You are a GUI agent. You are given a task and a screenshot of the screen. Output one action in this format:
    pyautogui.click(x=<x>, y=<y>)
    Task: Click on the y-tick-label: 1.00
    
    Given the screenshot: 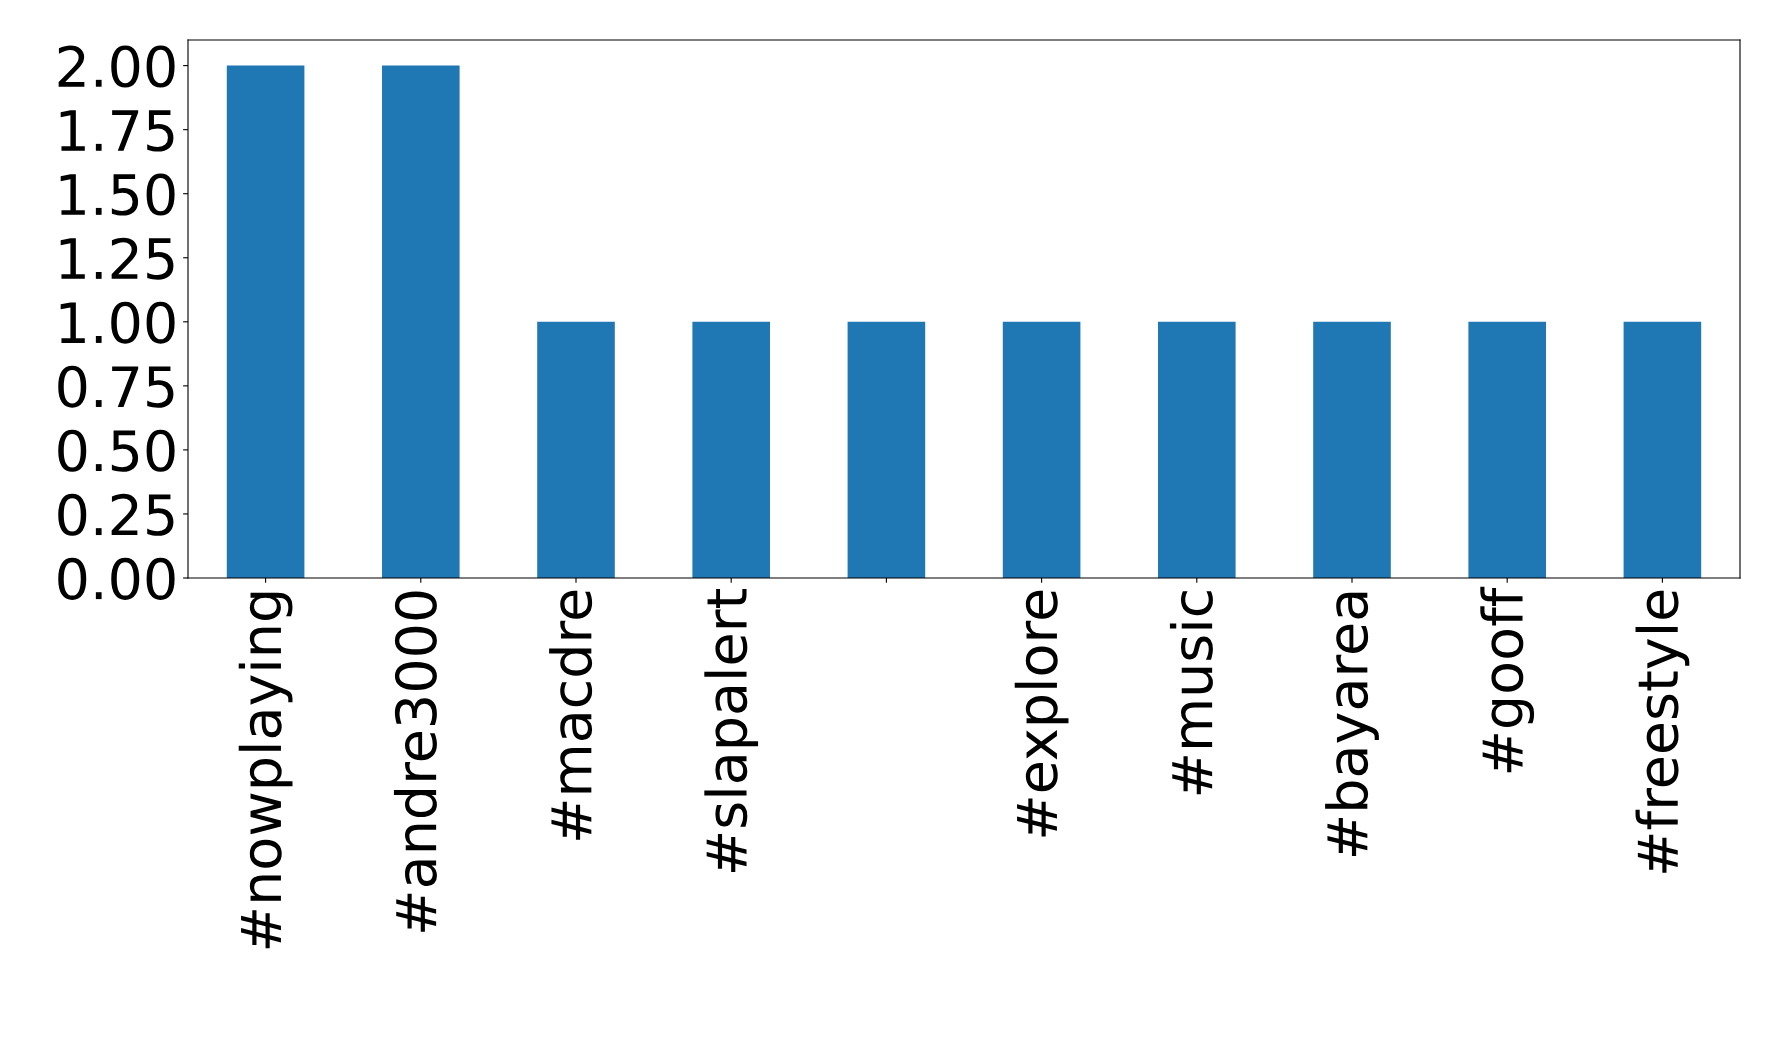 What is the action you would take?
    pyautogui.click(x=117, y=322)
    